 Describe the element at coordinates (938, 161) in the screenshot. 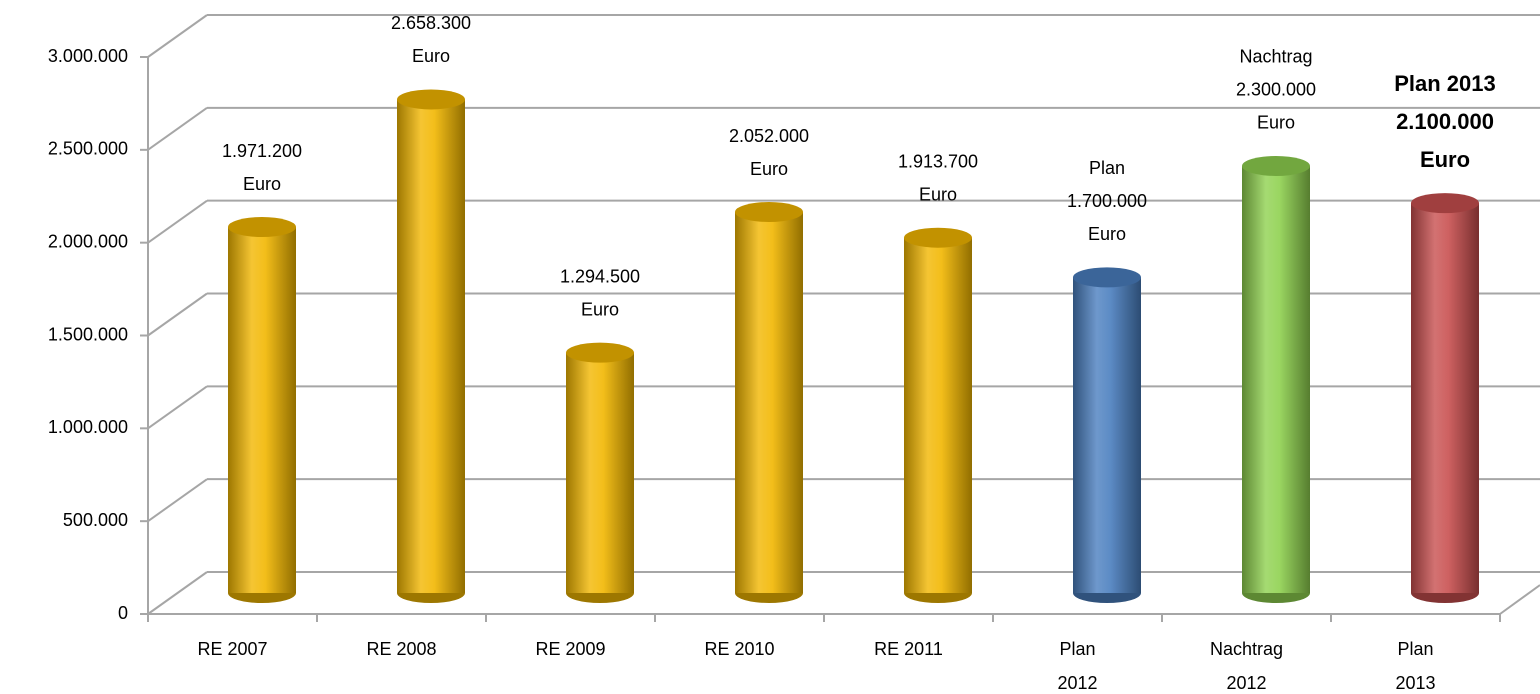

I see `value-label: 1.913.700` at that location.